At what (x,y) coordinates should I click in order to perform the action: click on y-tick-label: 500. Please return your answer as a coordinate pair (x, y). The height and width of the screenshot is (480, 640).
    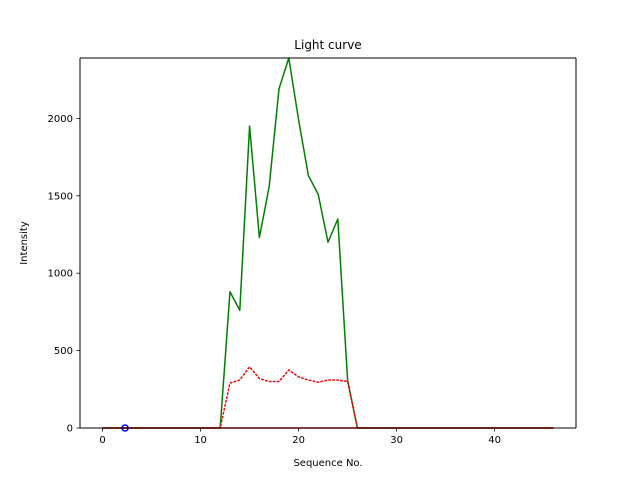
    Looking at the image, I should click on (63, 351).